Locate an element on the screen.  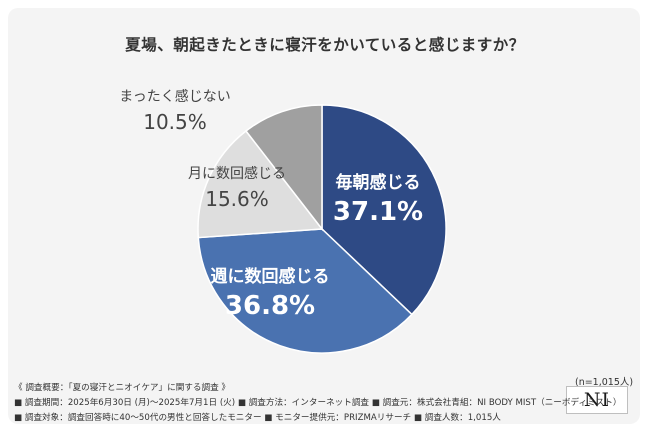
brand-logo: NI is located at coordinates (597, 400).